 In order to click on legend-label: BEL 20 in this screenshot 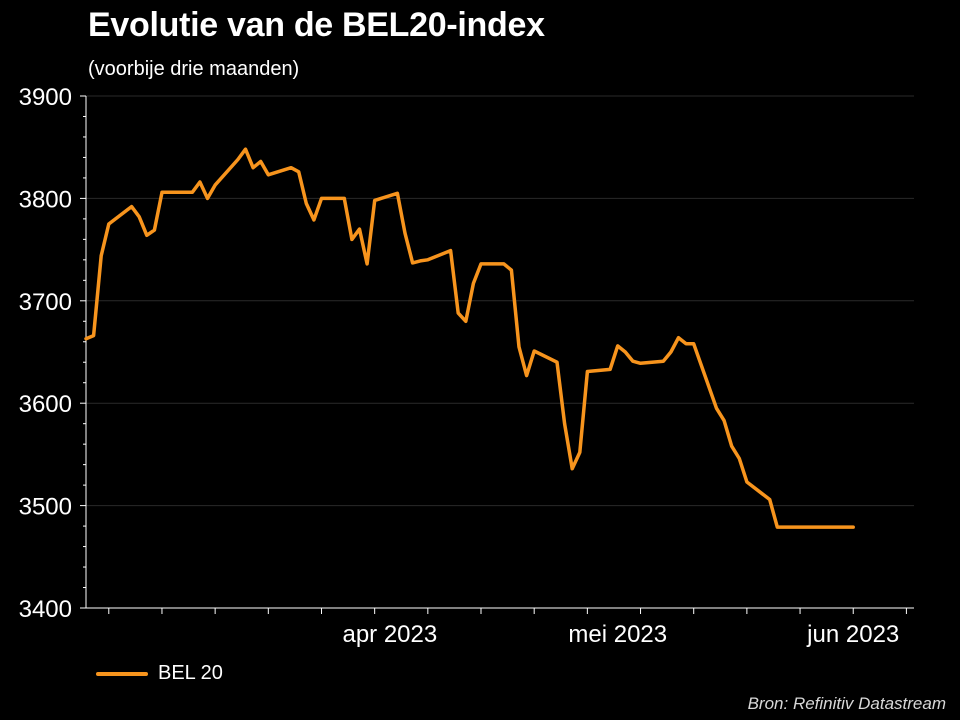, I will do `click(190, 673)`.